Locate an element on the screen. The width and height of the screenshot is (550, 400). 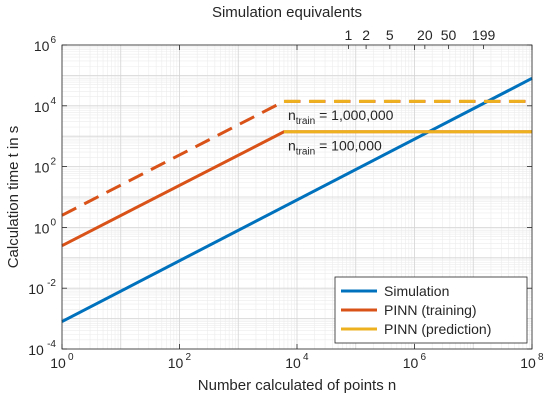
x-tick-exponent: 6 is located at coordinates (424, 357).